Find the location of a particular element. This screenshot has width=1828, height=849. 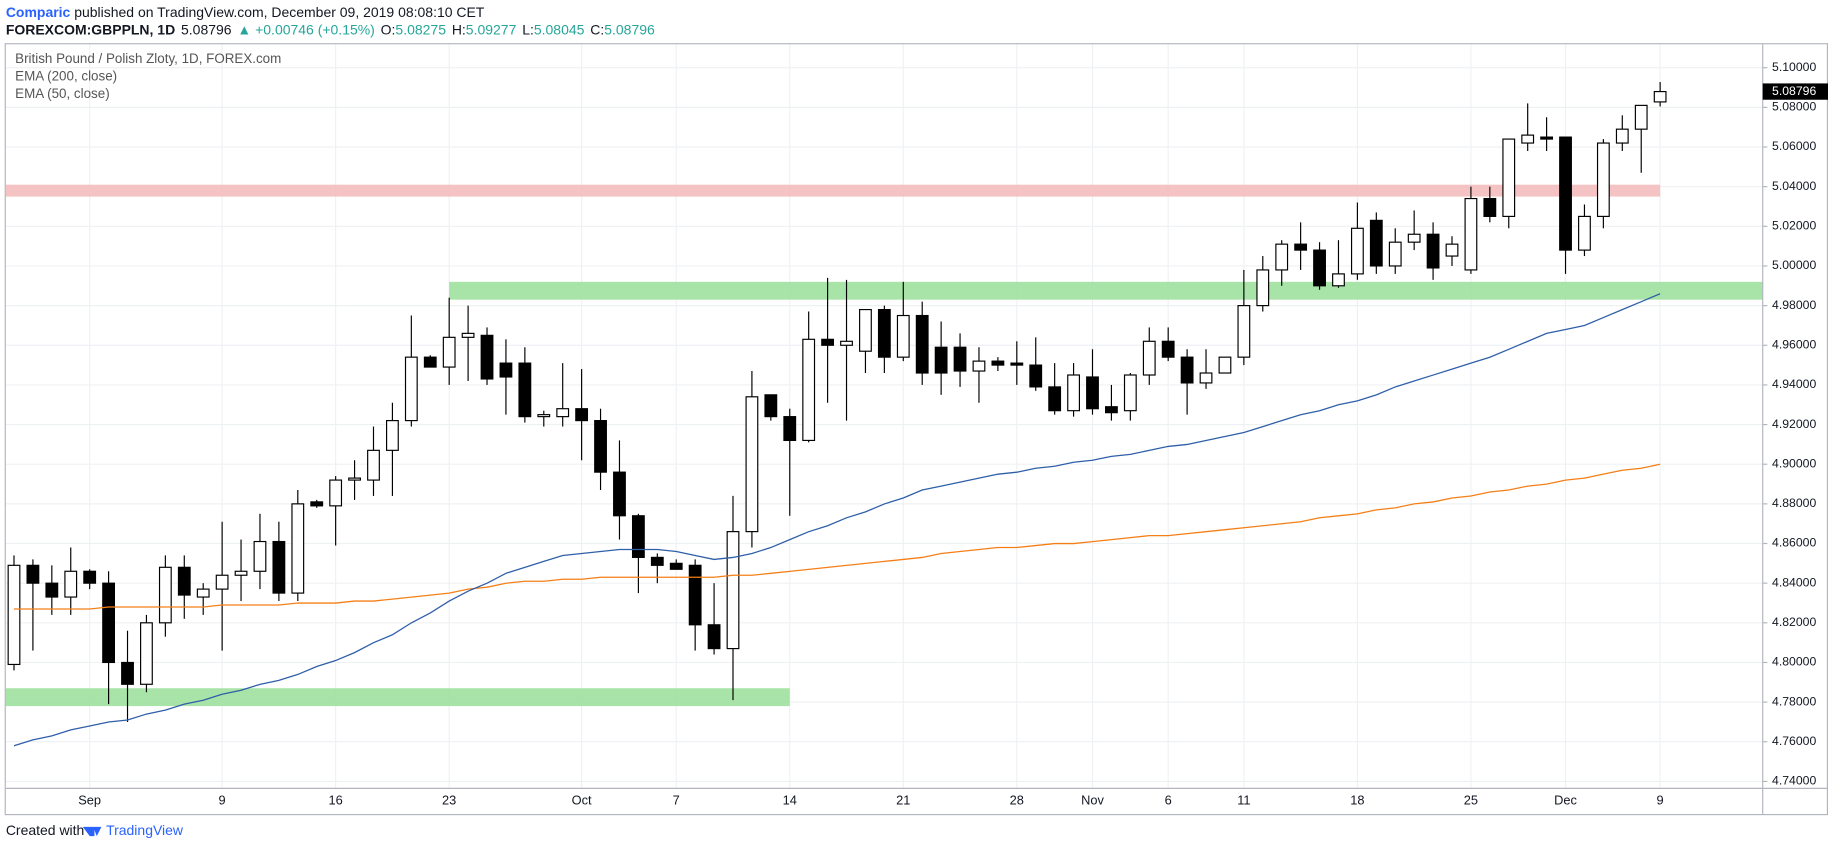

author: Comparic is located at coordinates (38, 12).